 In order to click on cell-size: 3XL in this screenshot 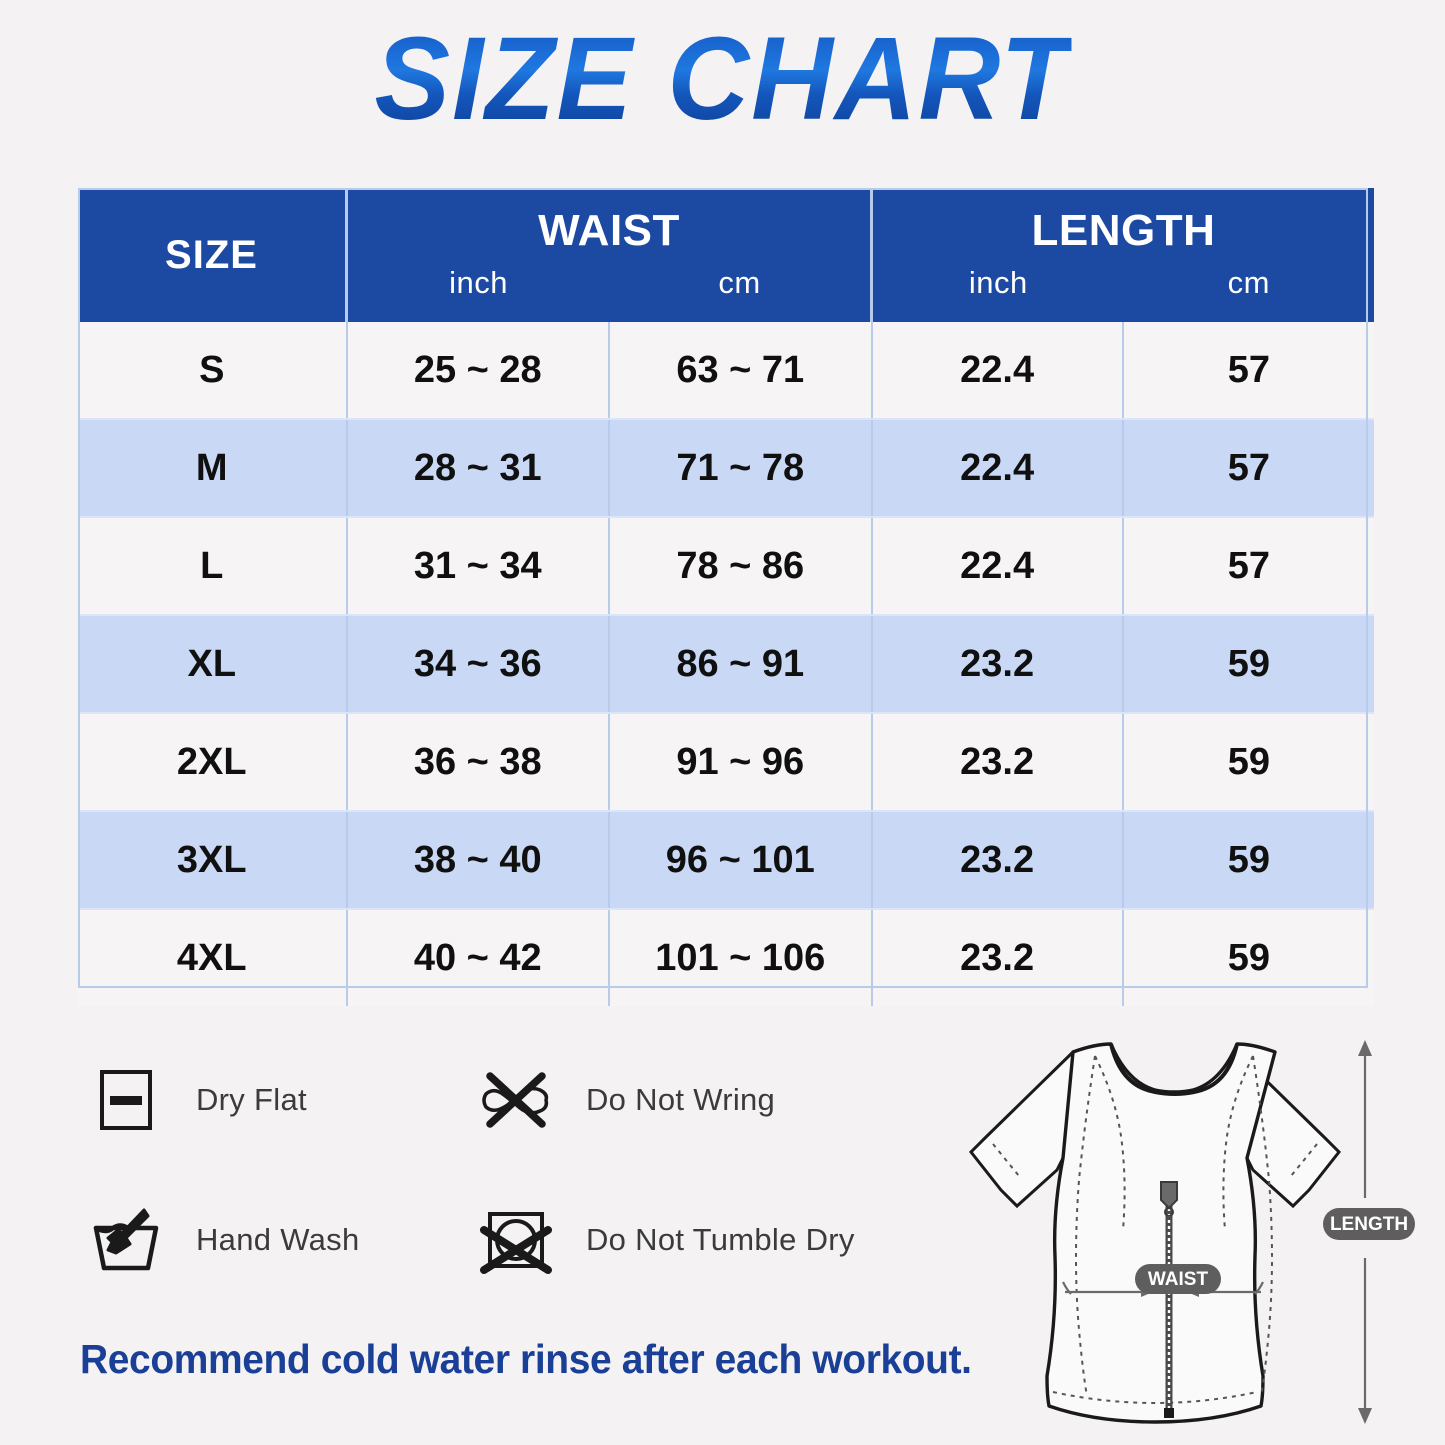, I will do `click(213, 860)`.